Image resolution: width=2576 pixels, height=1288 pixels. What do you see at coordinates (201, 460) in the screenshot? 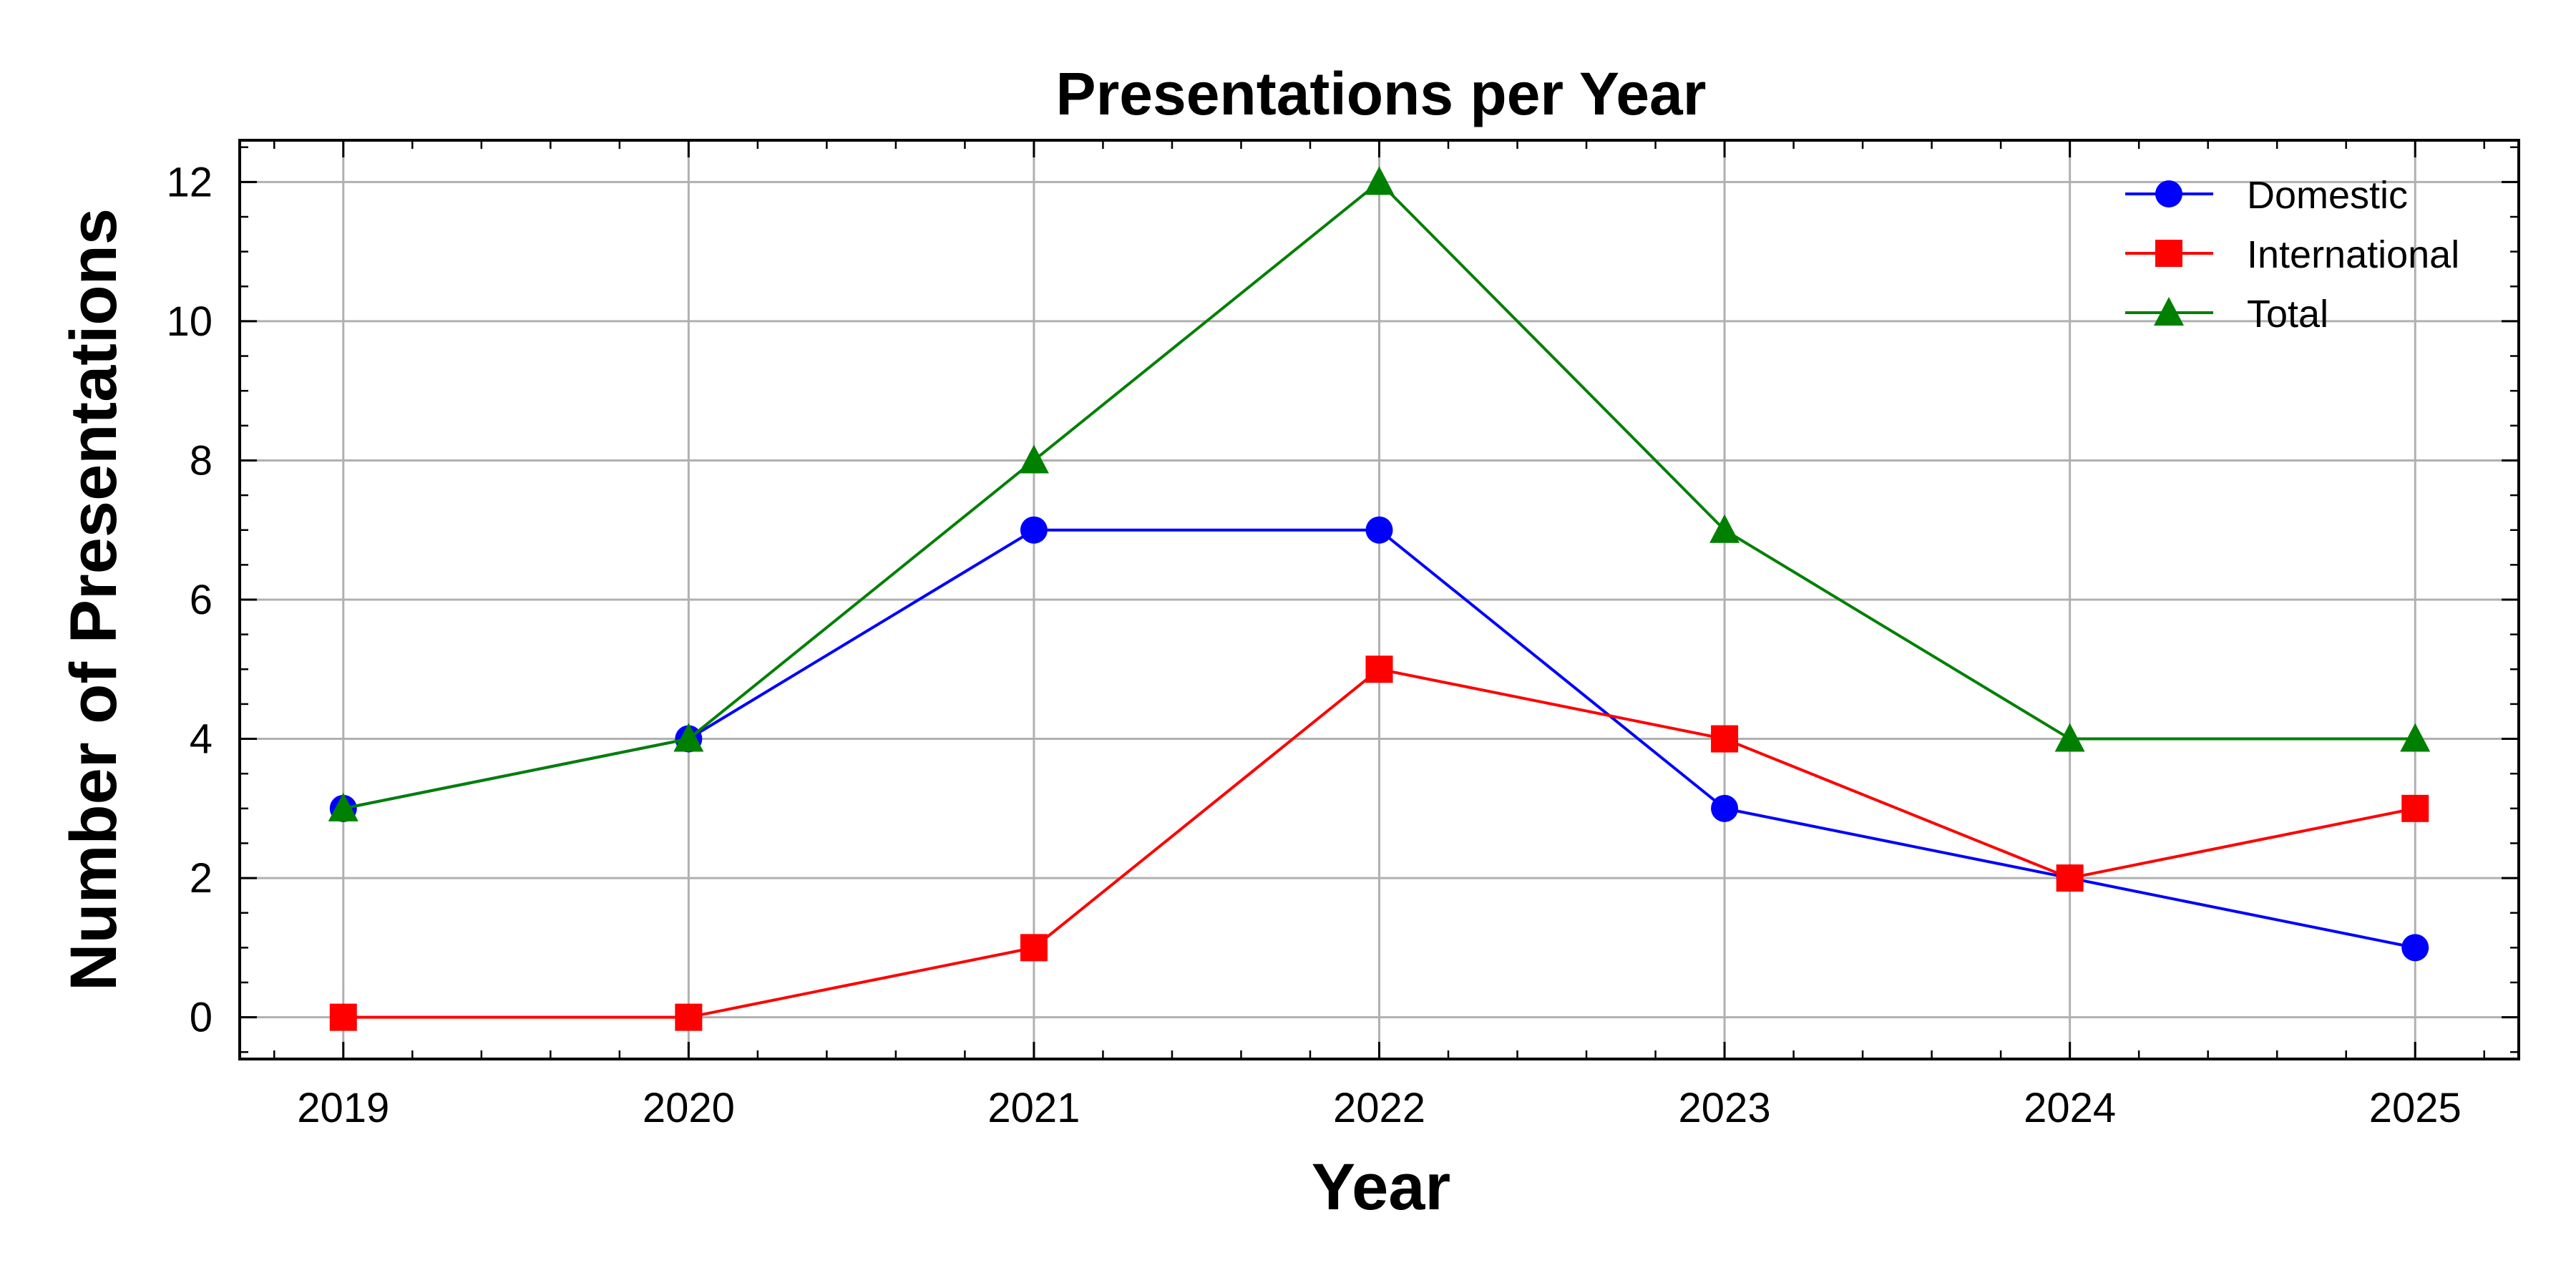
I see `y-tick-label: 8` at bounding box center [201, 460].